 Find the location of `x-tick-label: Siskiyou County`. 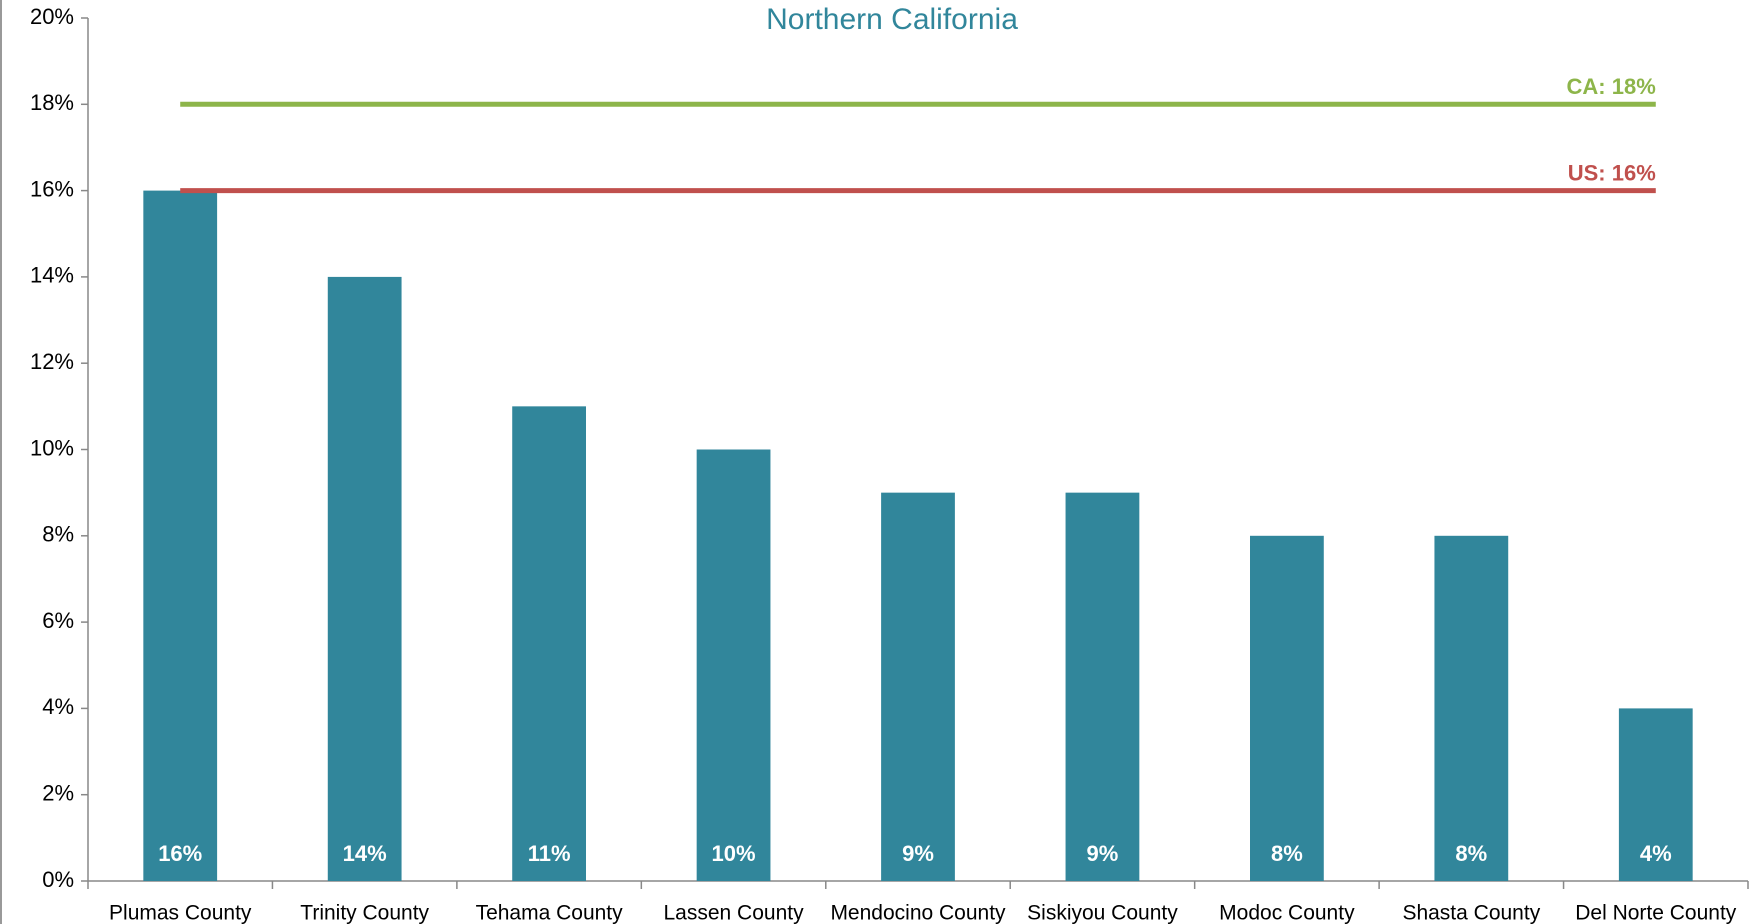

x-tick-label: Siskiyou County is located at coordinates (1102, 913).